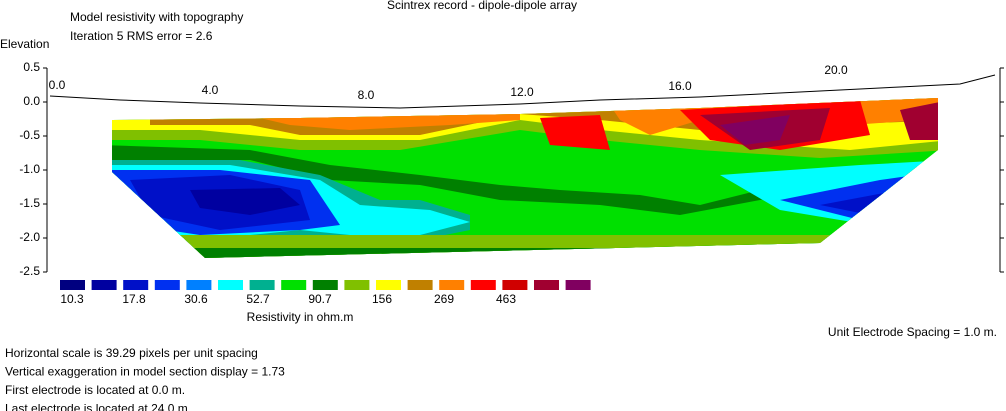  What do you see at coordinates (836, 70) in the screenshot?
I see `x-tick-label: 20.0` at bounding box center [836, 70].